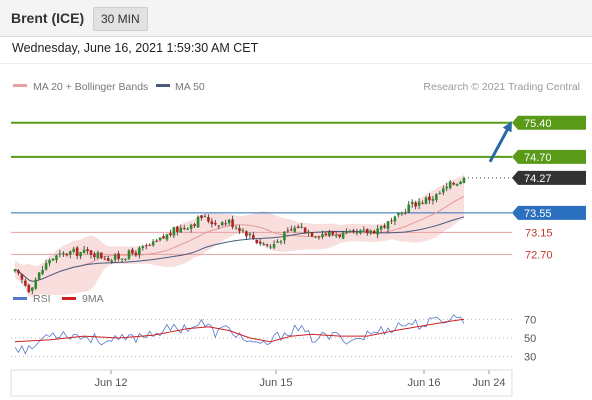 This screenshot has width=592, height=400. I want to click on header-divider, so click(296, 63).